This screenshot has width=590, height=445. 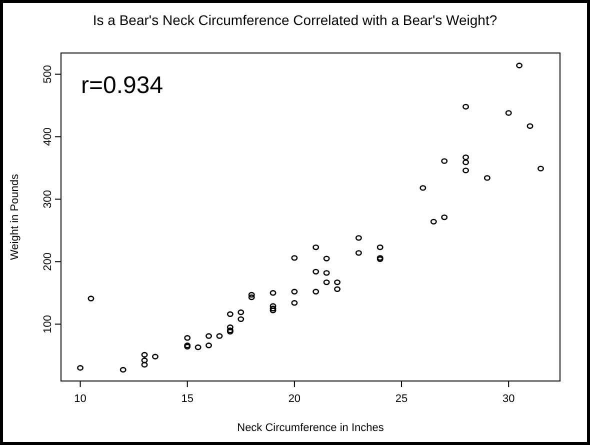 I want to click on x-tick-label: 15, so click(x=187, y=399).